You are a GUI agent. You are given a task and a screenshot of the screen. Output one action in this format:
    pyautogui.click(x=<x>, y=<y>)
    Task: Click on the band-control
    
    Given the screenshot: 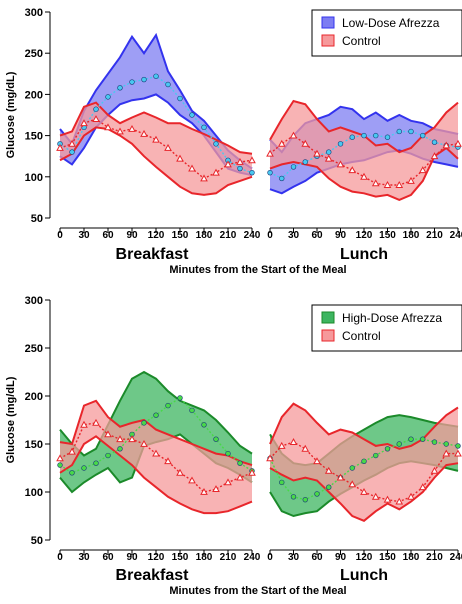 What is the action you would take?
    pyautogui.click(x=156, y=457)
    